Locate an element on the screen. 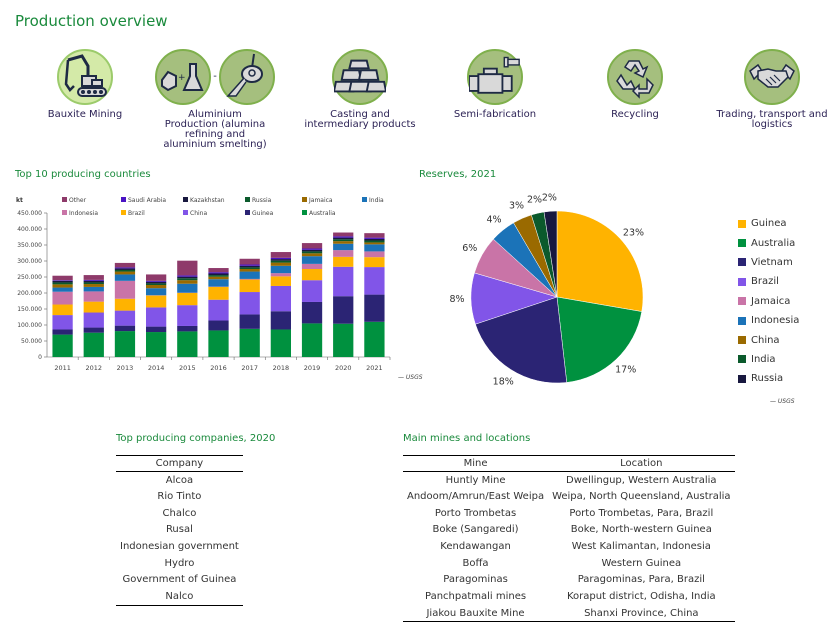  legend-label: Guinea is located at coordinates (263, 213).